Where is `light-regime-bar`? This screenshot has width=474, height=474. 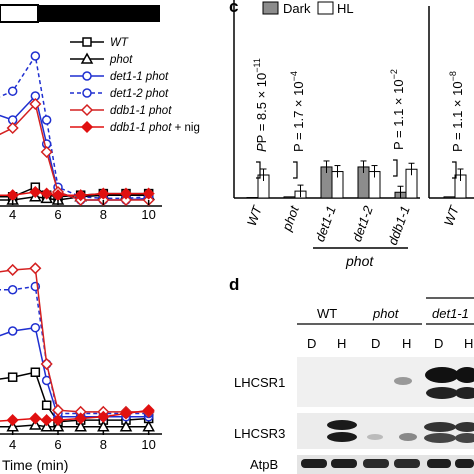
light-regime-bar is located at coordinates (80, 13).